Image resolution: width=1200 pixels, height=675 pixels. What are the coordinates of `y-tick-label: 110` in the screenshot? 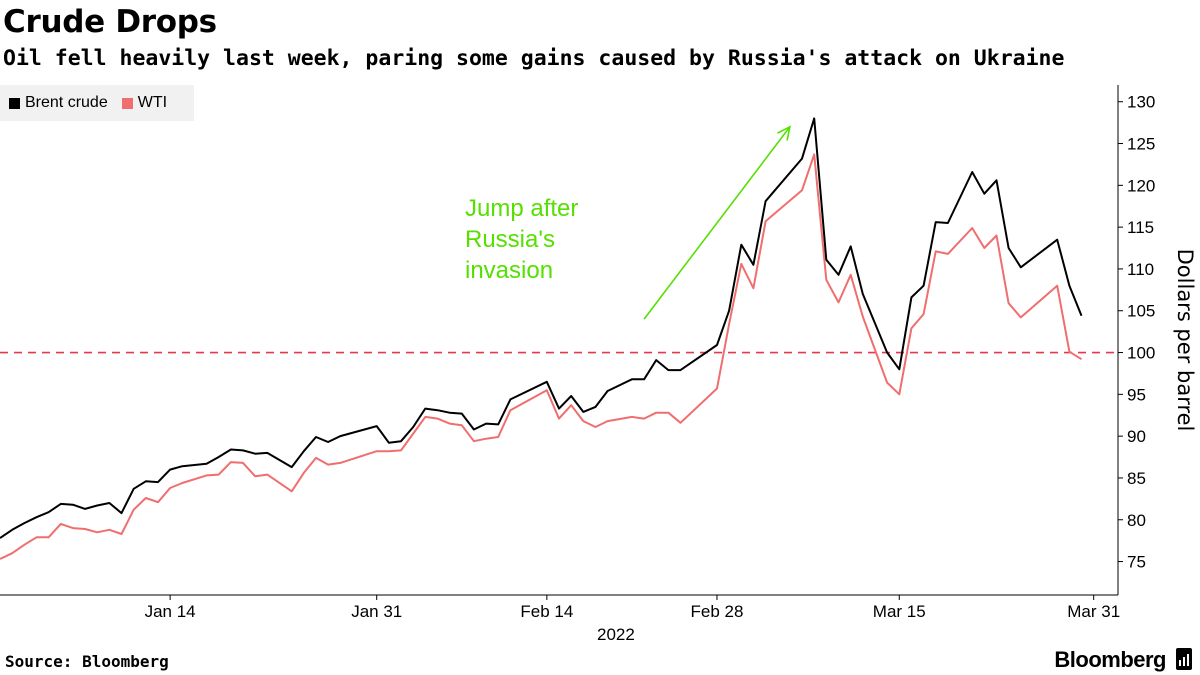 It's located at (1140, 269).